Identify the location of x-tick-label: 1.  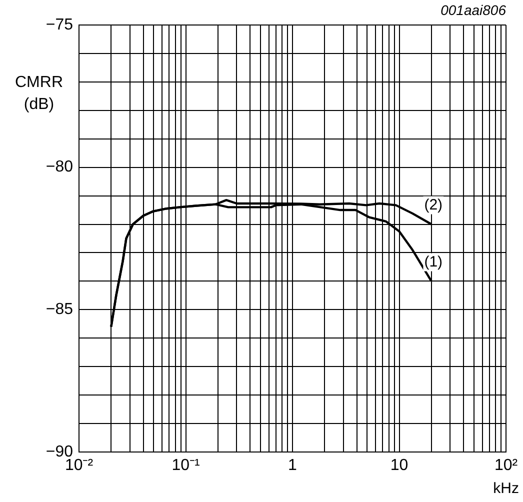
(293, 465).